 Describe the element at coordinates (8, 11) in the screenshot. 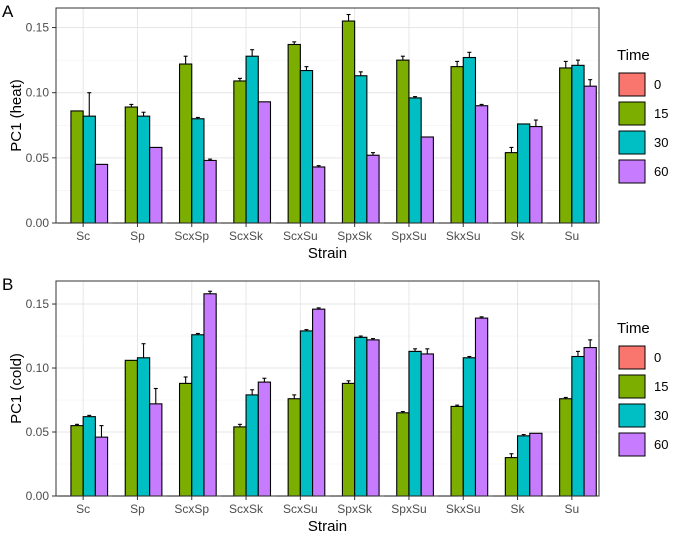

I see `panel-letter: A` at that location.